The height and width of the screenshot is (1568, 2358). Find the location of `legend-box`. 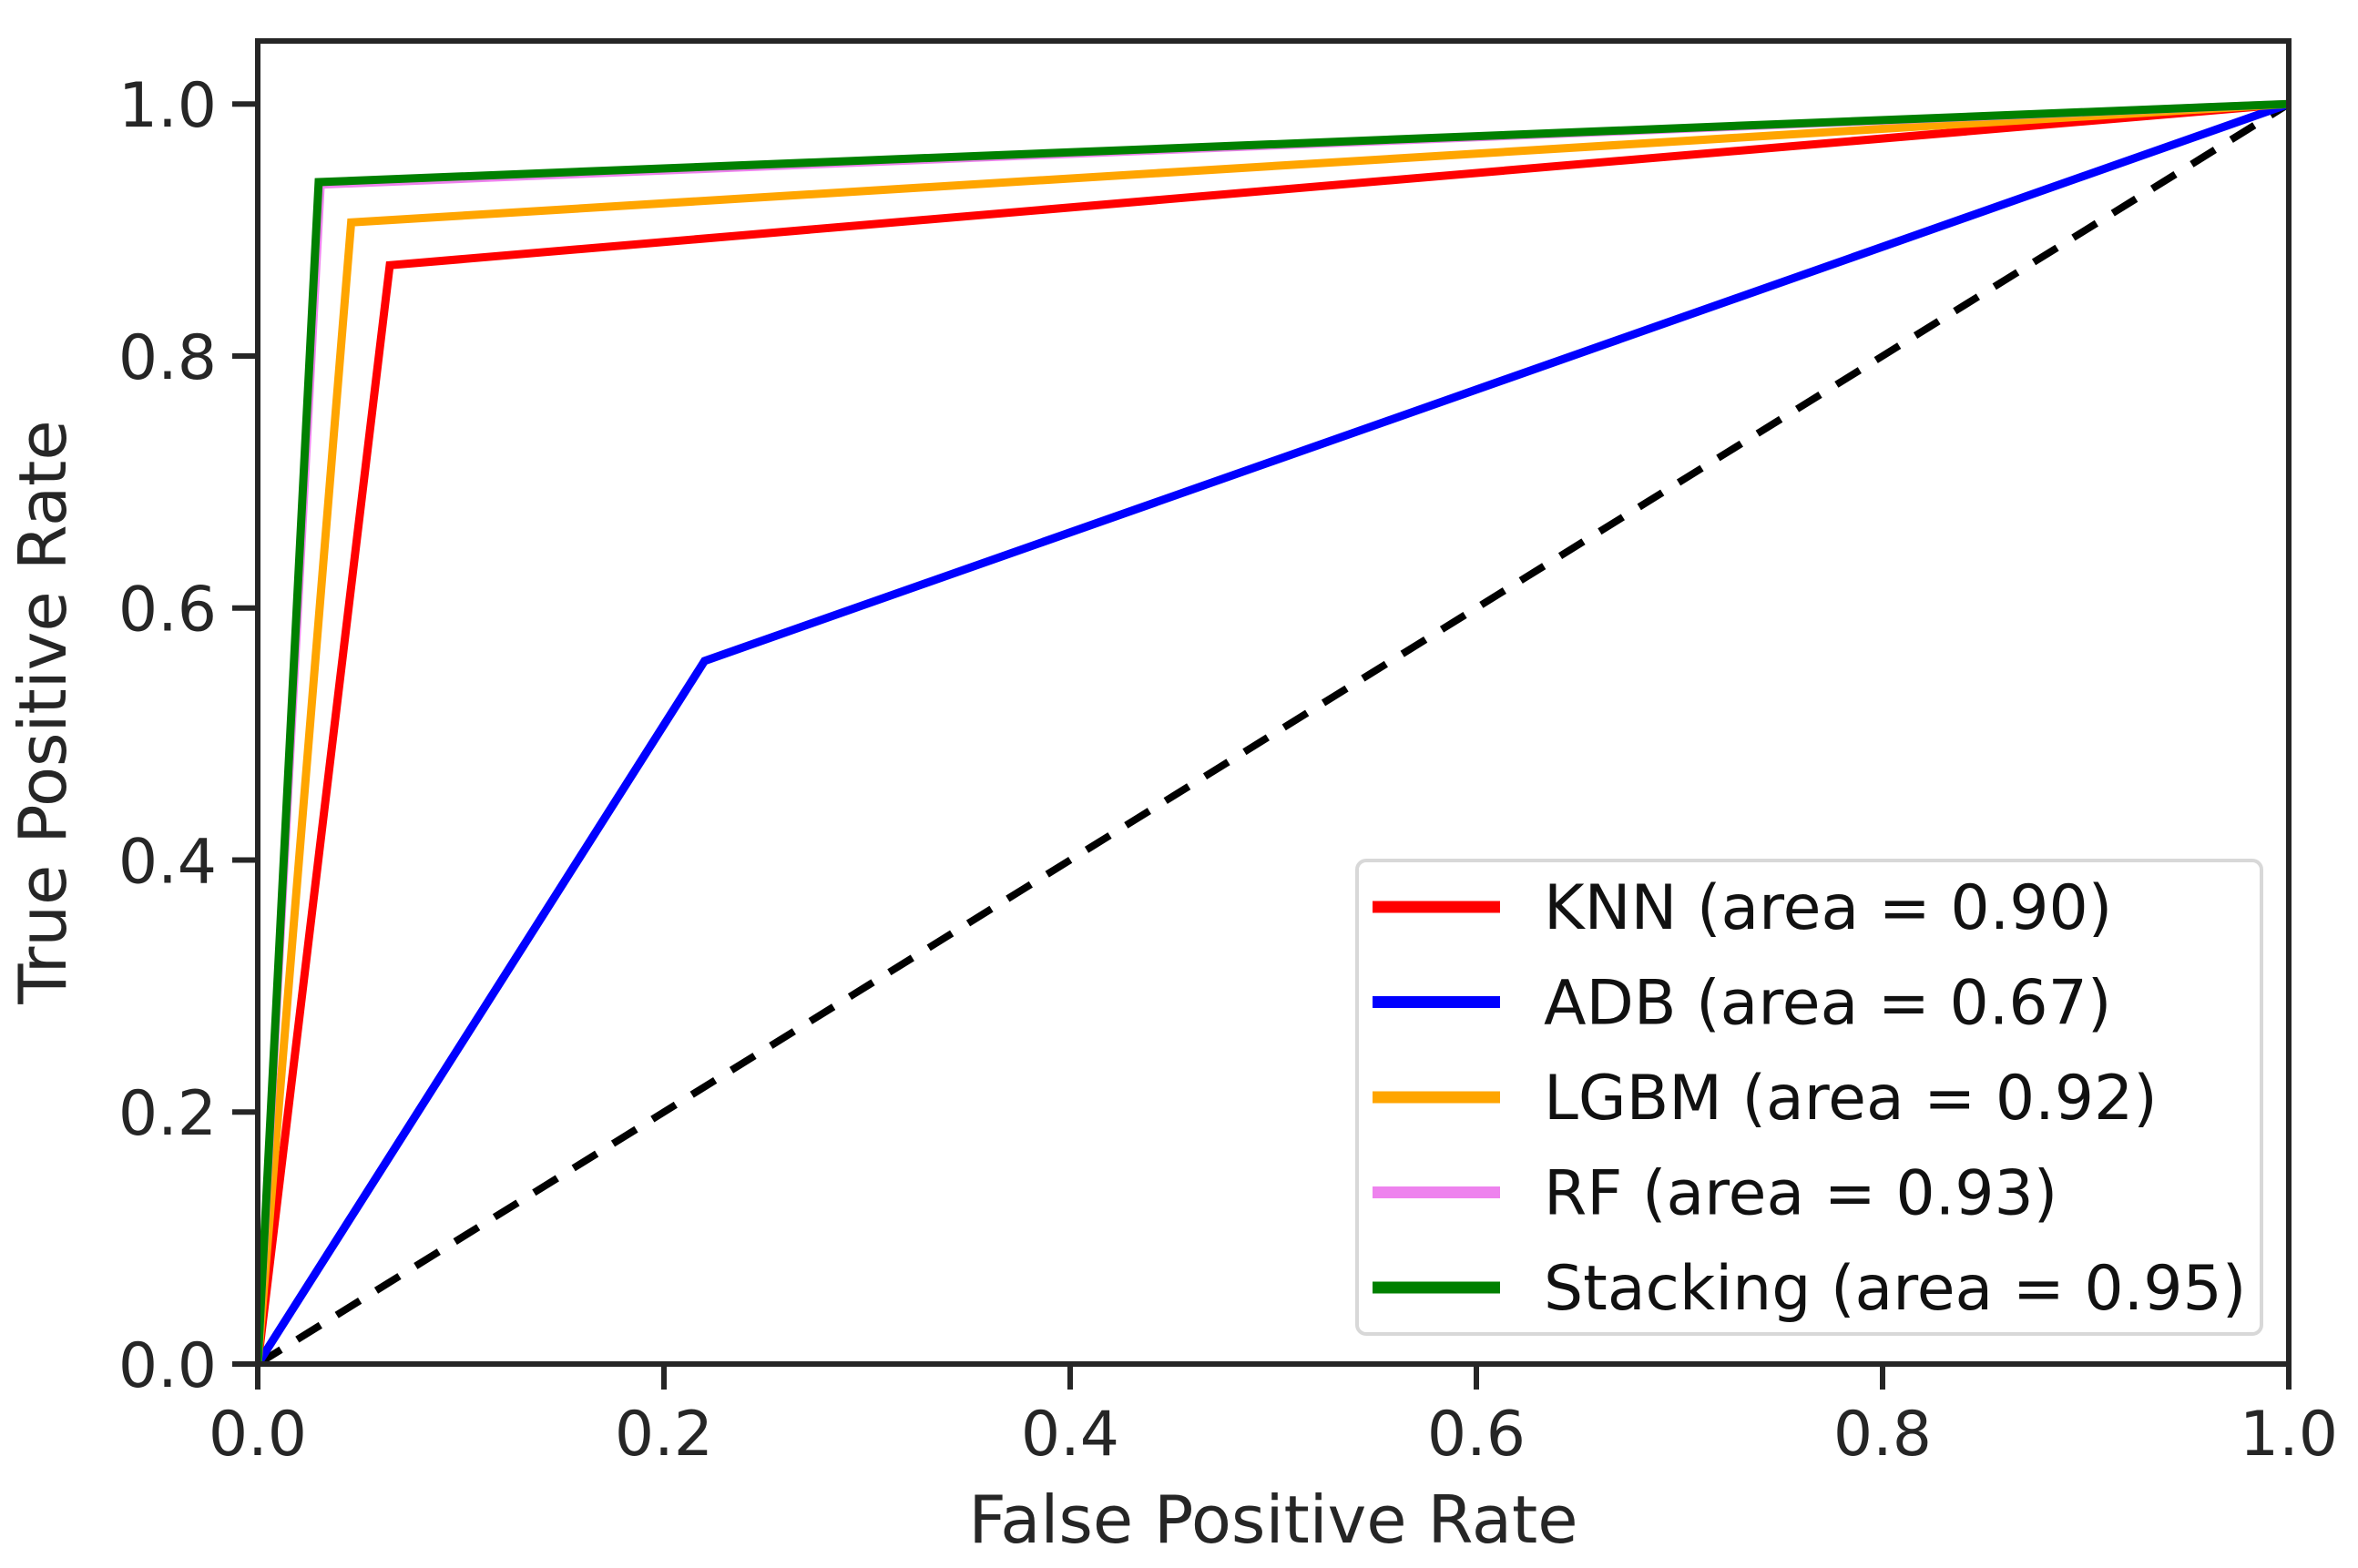

legend-box is located at coordinates (1809, 1097).